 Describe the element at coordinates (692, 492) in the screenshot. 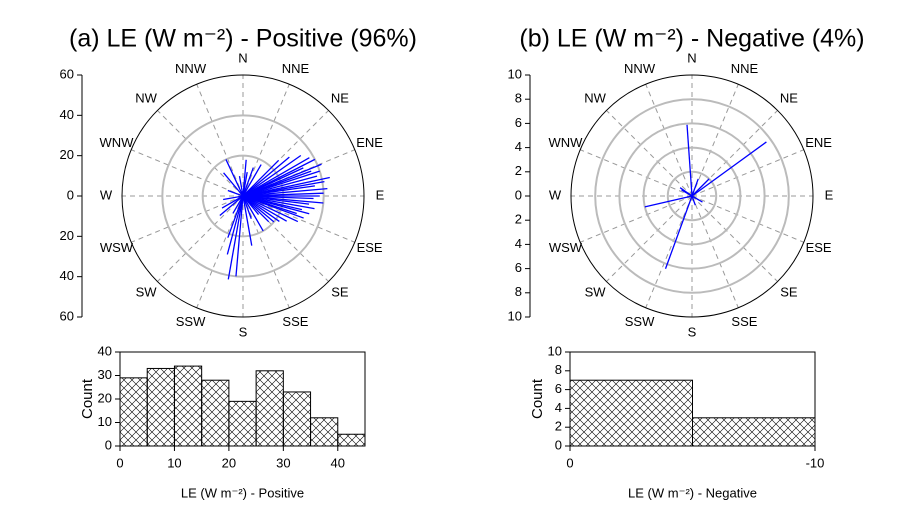

I see `x-axis-label: LE (W m⁻²) - Negative` at that location.